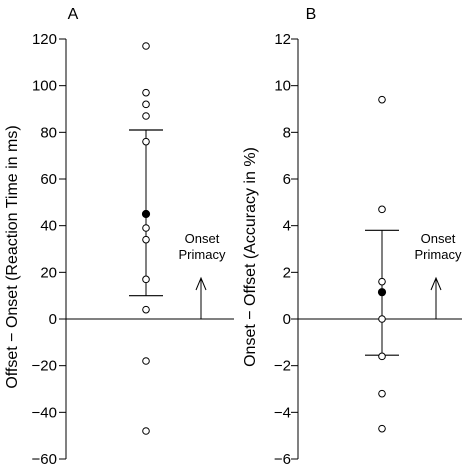 This screenshot has width=474, height=474. I want to click on y-tick-label: −4, so click(282, 412).